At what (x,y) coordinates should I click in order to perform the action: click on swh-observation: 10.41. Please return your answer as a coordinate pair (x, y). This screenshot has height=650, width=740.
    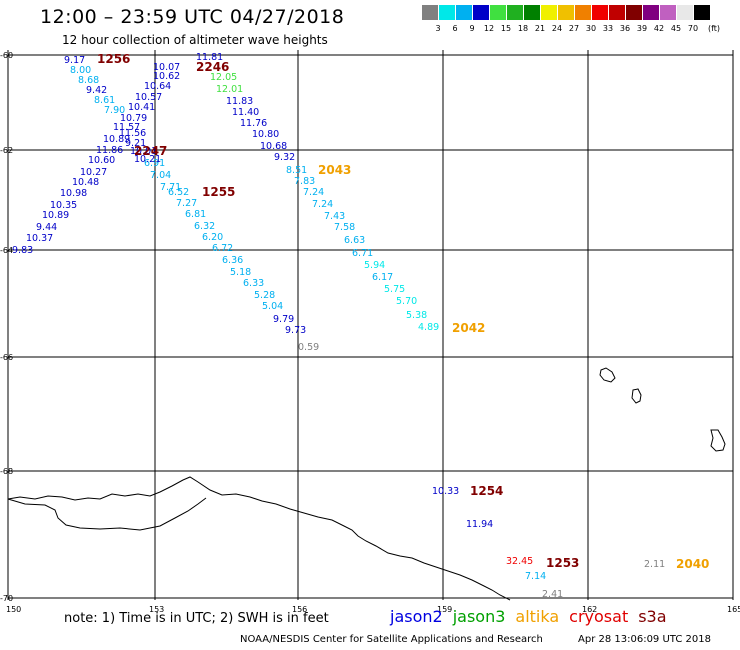
    Looking at the image, I should click on (141, 107).